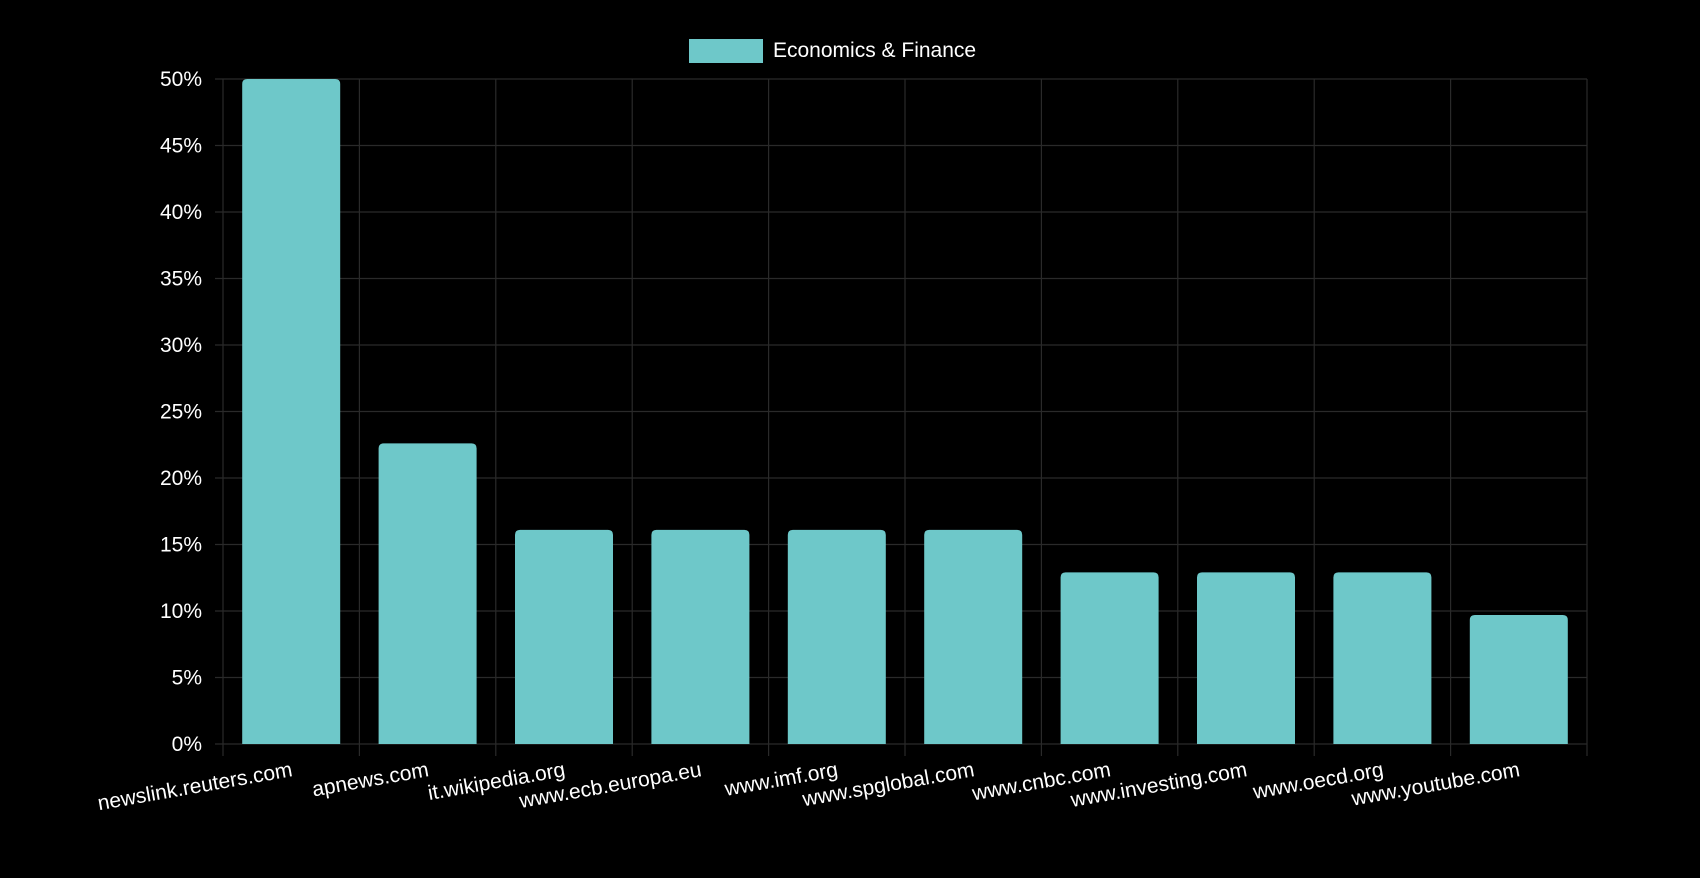 This screenshot has width=1700, height=878. I want to click on y-tick-label: 35%, so click(181, 279).